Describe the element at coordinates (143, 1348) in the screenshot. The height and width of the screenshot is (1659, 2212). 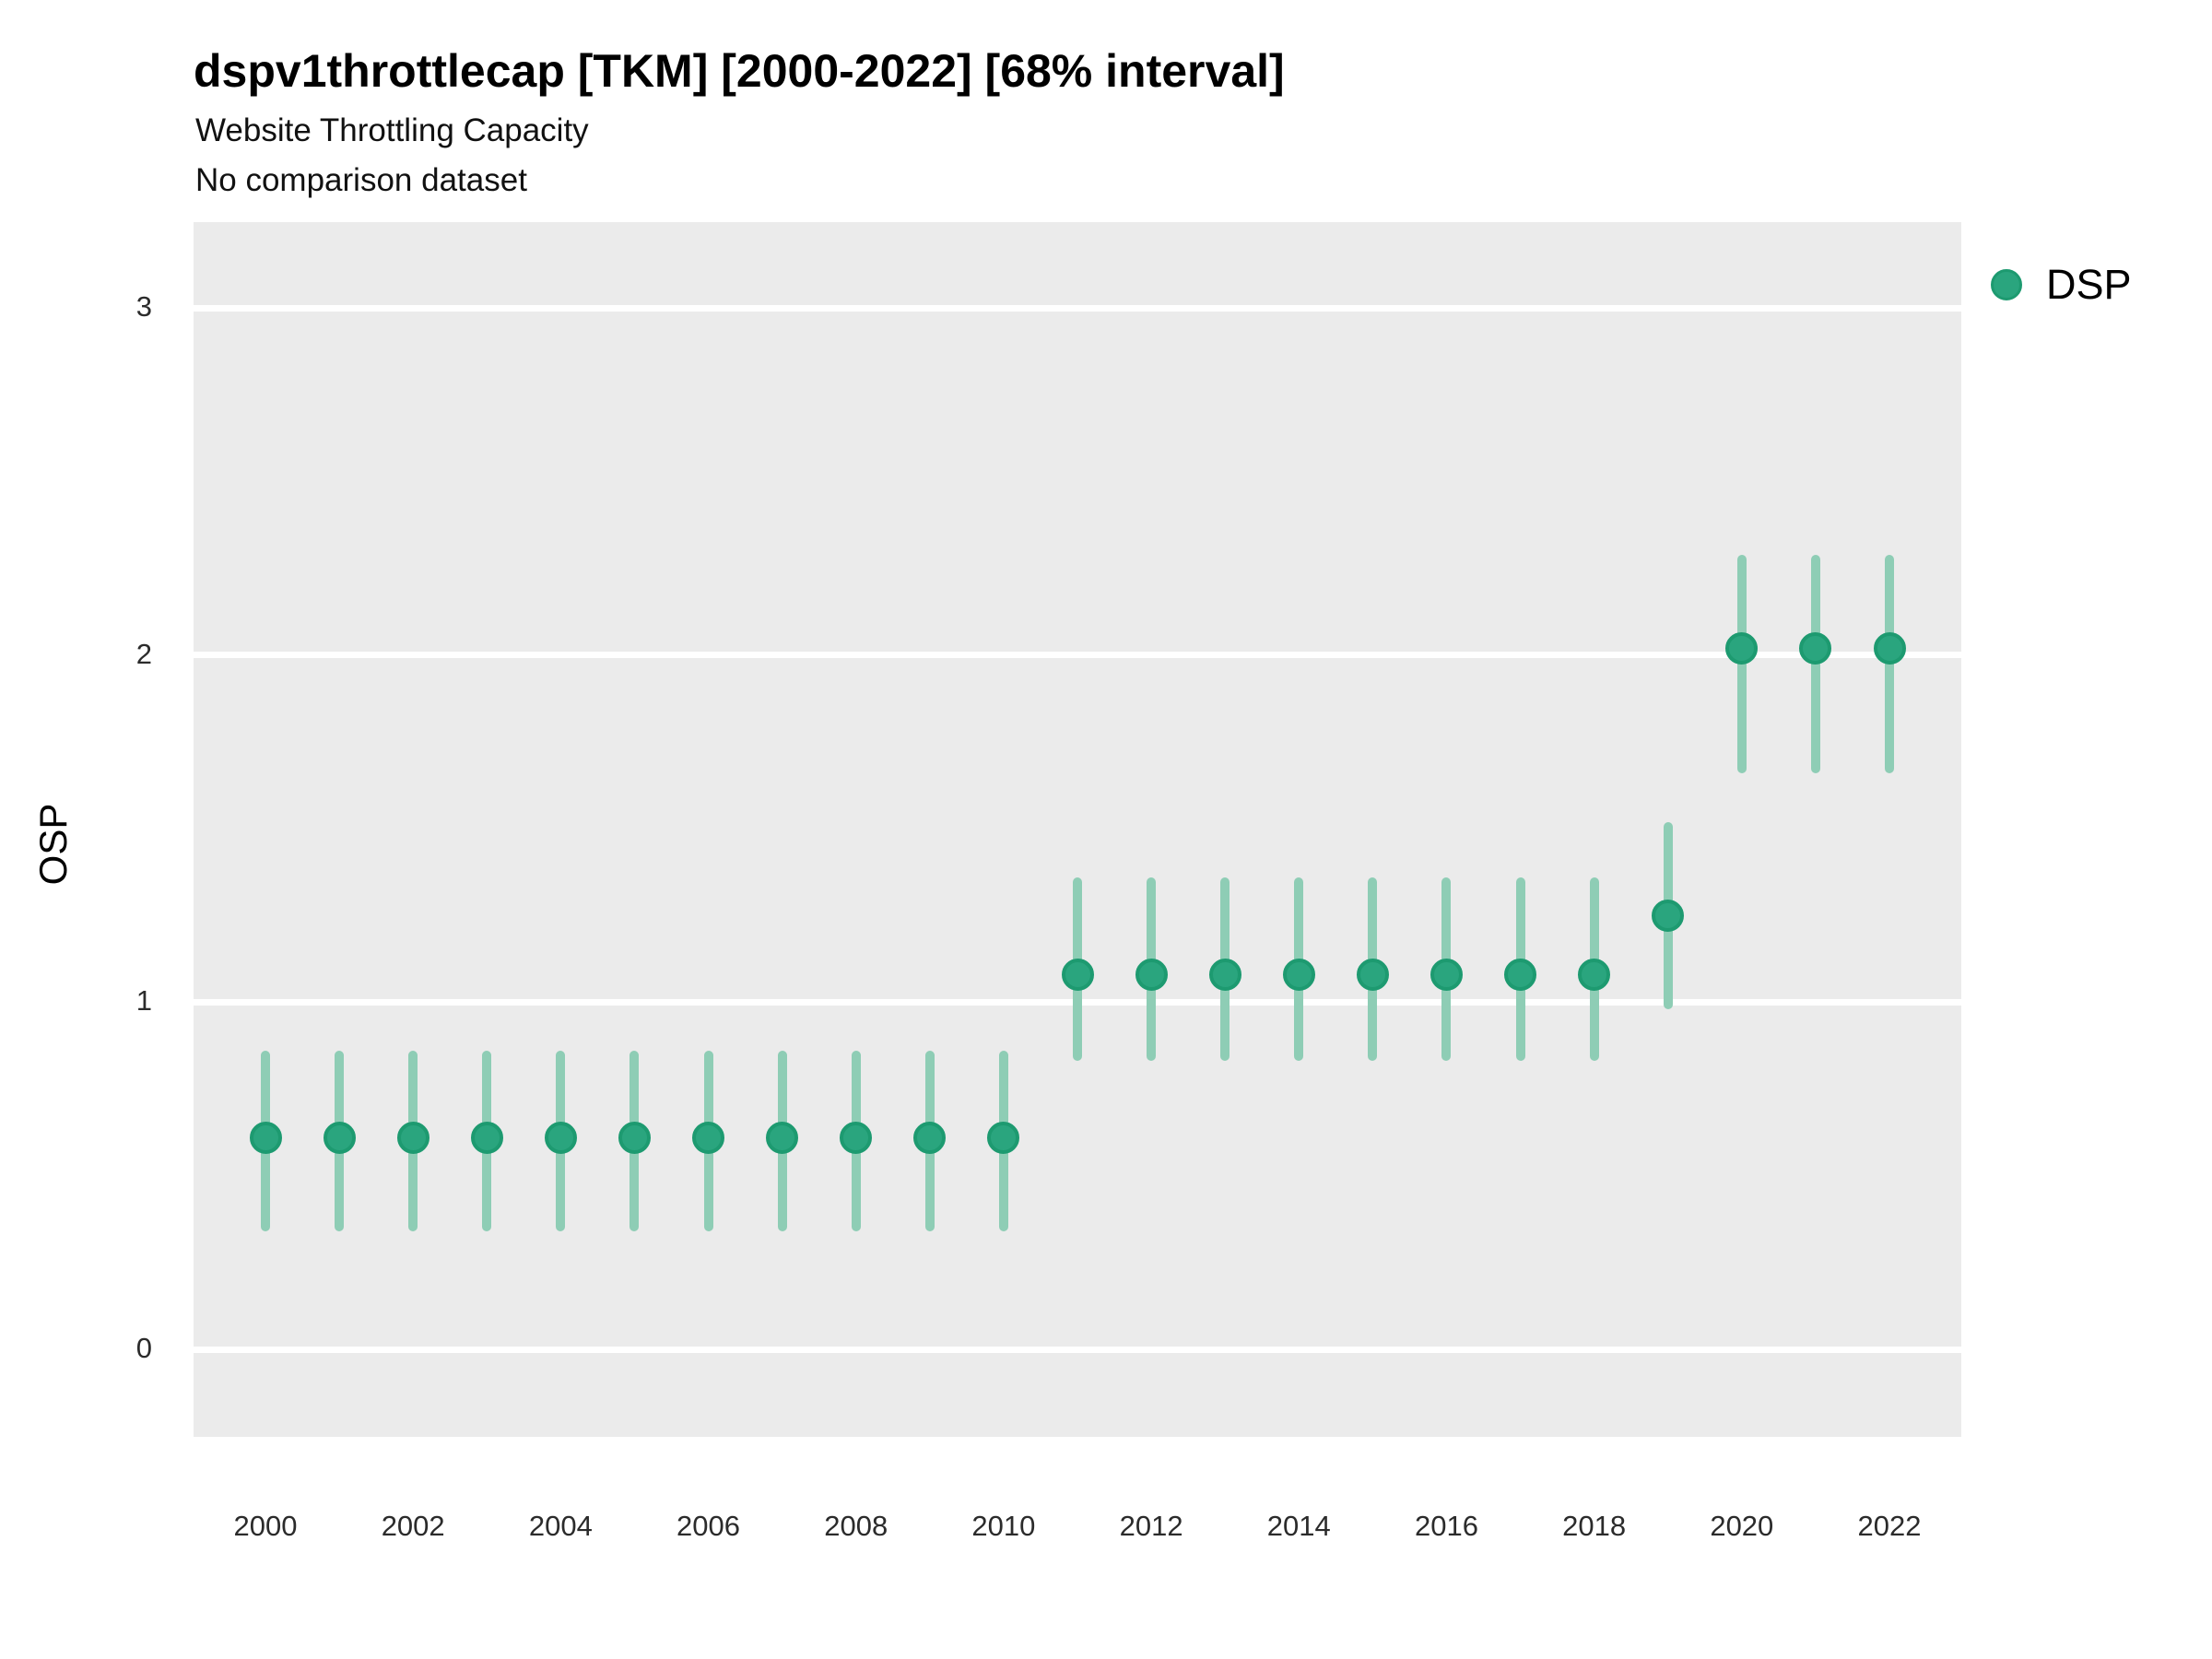
I see `y-tick-label-0: 0` at that location.